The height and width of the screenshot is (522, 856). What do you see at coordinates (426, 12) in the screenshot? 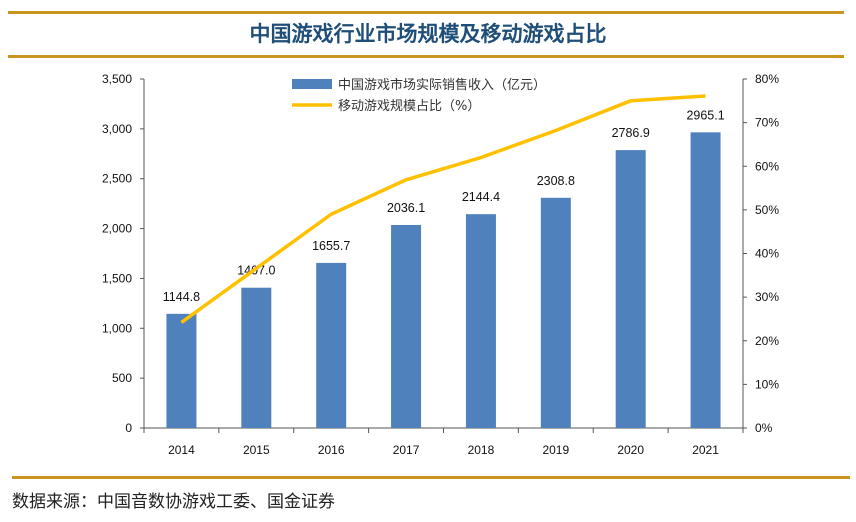
I see `top-rule` at bounding box center [426, 12].